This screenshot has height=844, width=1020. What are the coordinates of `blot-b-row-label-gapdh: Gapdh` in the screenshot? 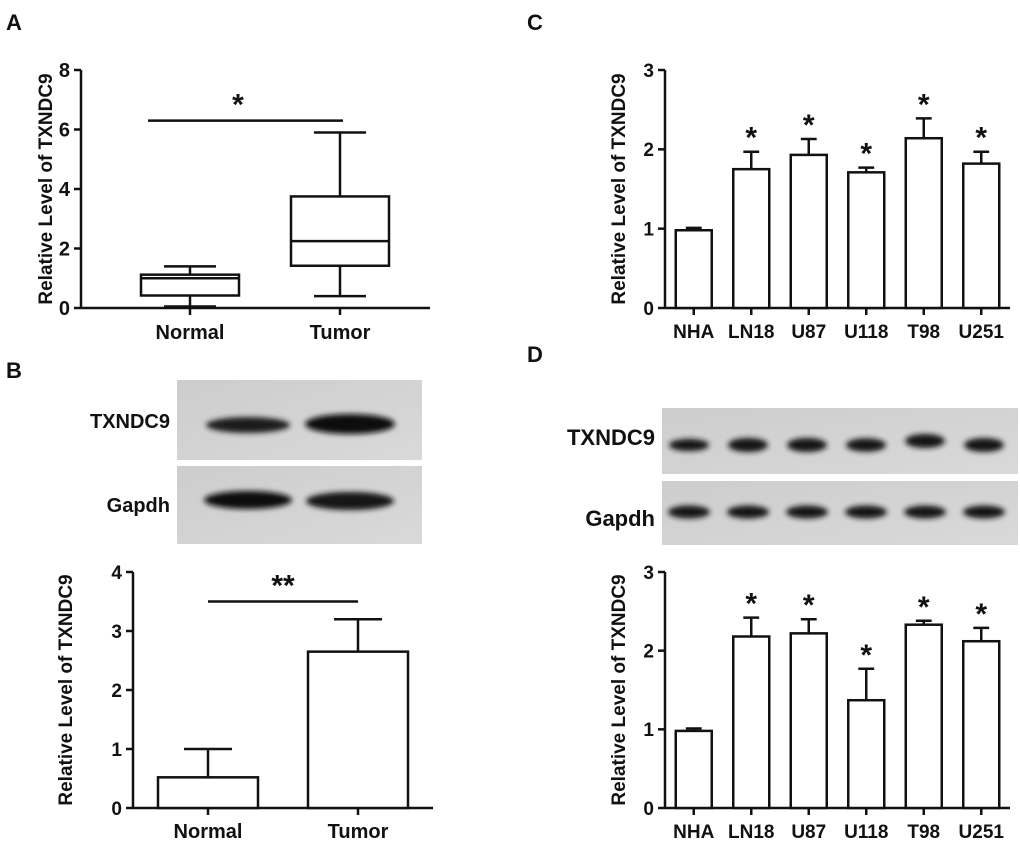 It's located at (138, 506).